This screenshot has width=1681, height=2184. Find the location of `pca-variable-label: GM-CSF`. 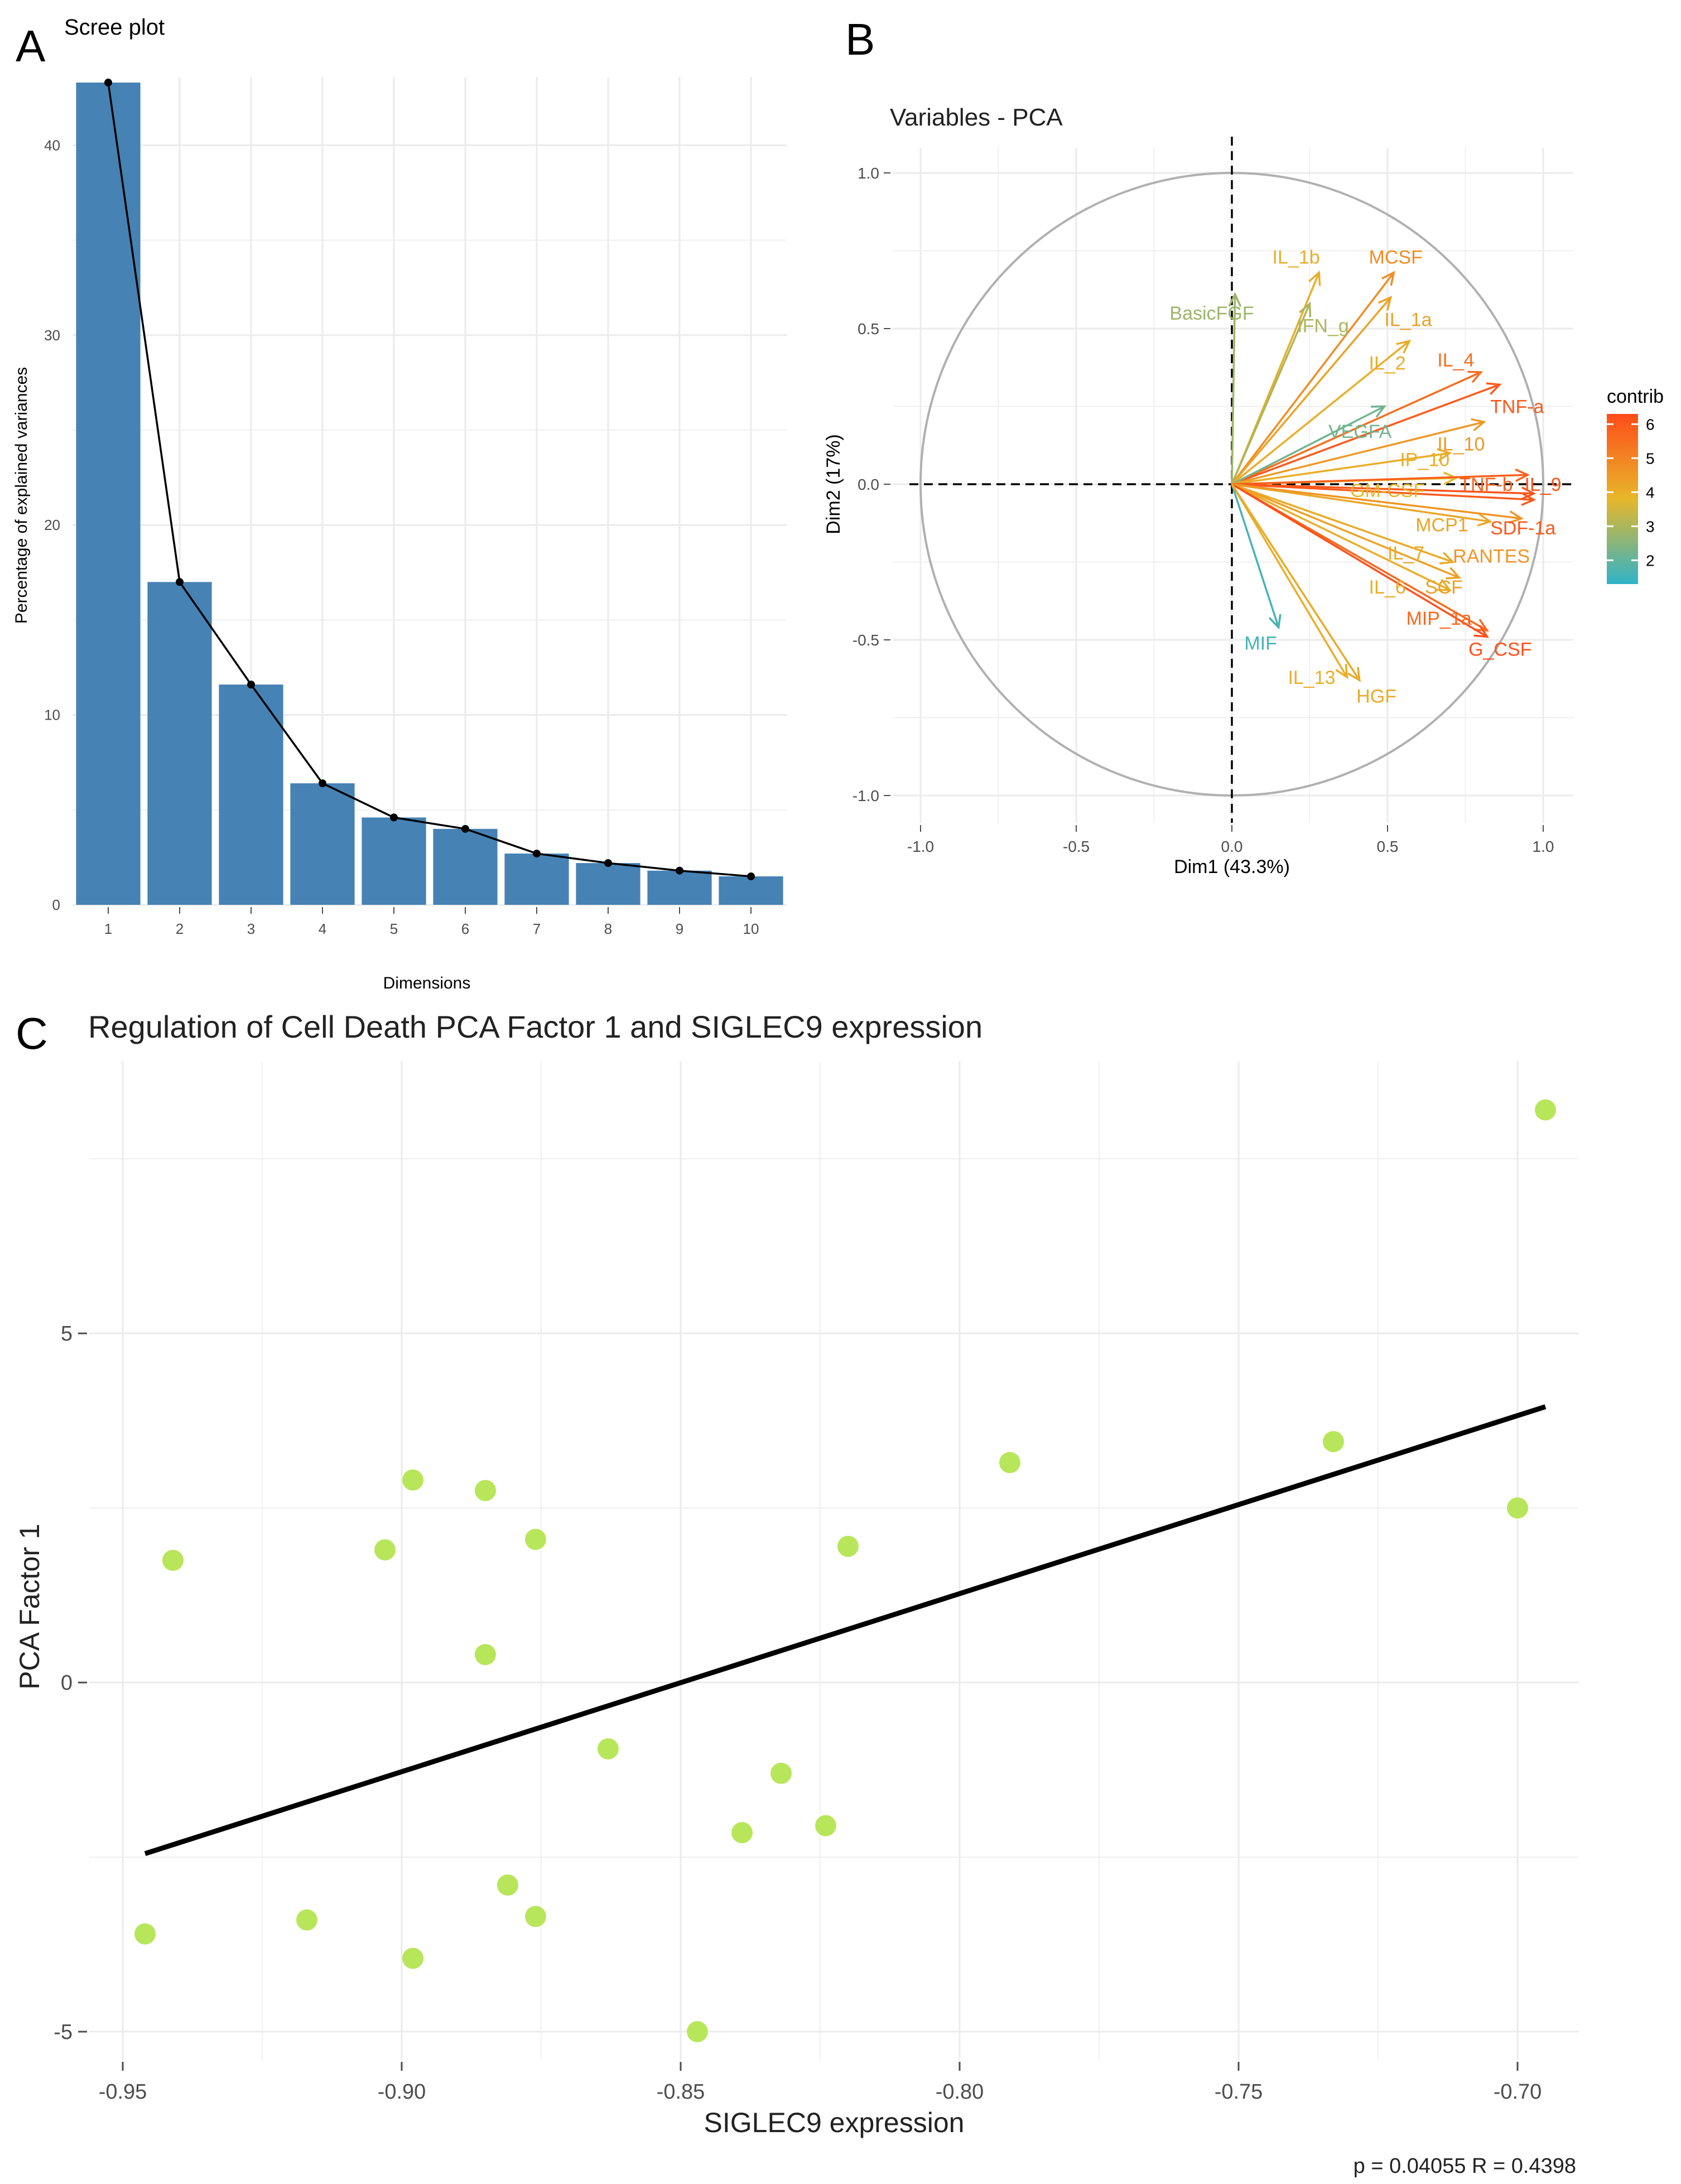

pca-variable-label: GM-CSF is located at coordinates (1387, 491).